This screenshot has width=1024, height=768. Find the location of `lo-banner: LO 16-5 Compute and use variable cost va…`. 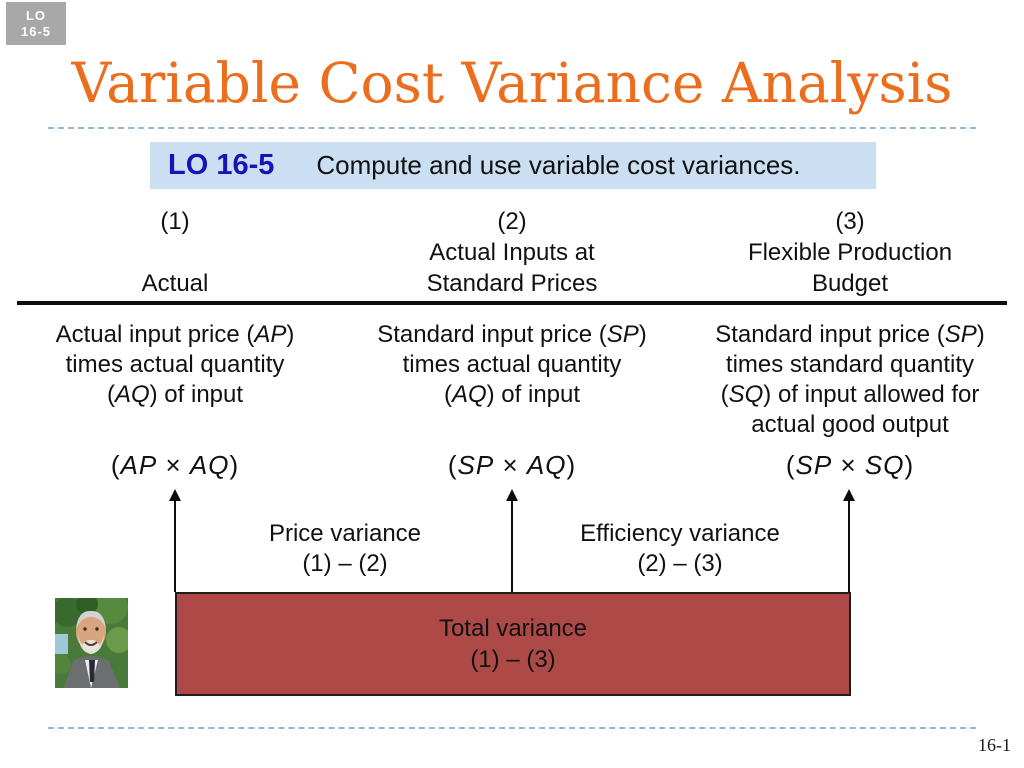

lo-banner: LO 16-5 Compute and use variable cost va… is located at coordinates (513, 165).